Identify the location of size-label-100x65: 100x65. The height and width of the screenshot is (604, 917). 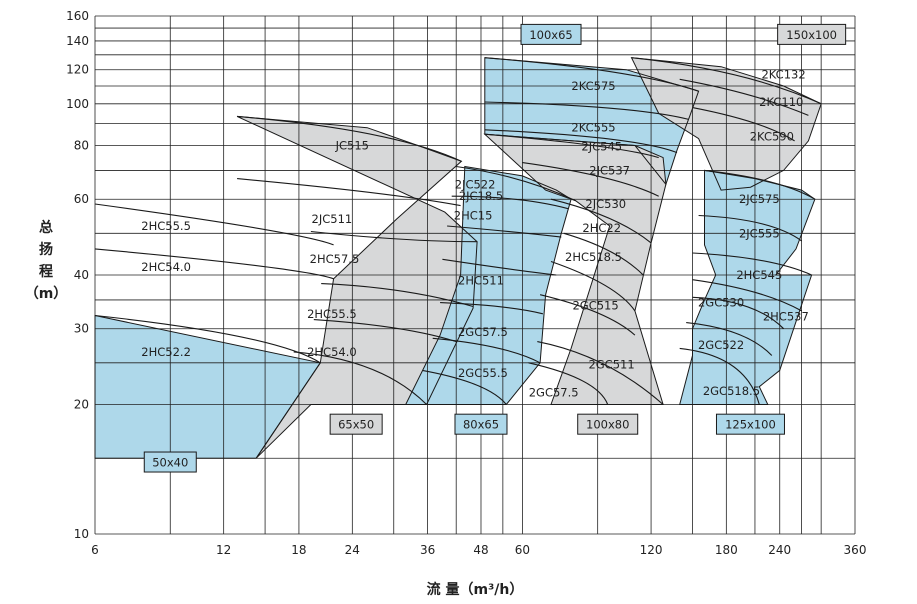
(550, 35).